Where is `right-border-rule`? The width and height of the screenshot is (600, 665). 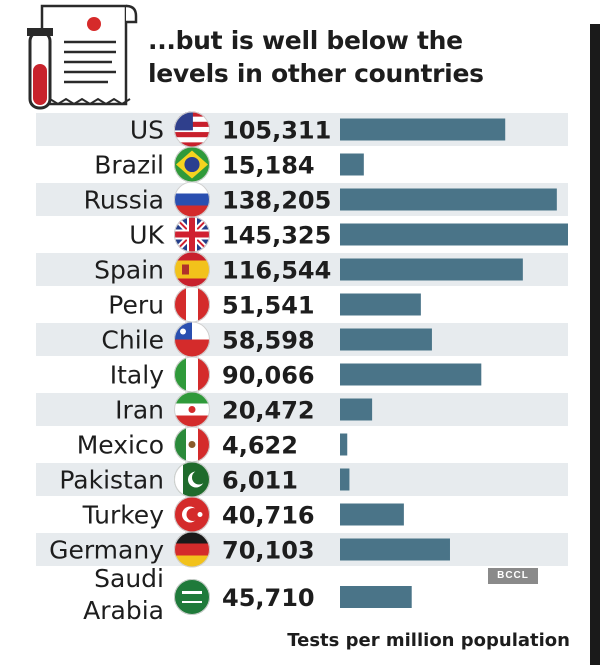 right-border-rule is located at coordinates (595, 344).